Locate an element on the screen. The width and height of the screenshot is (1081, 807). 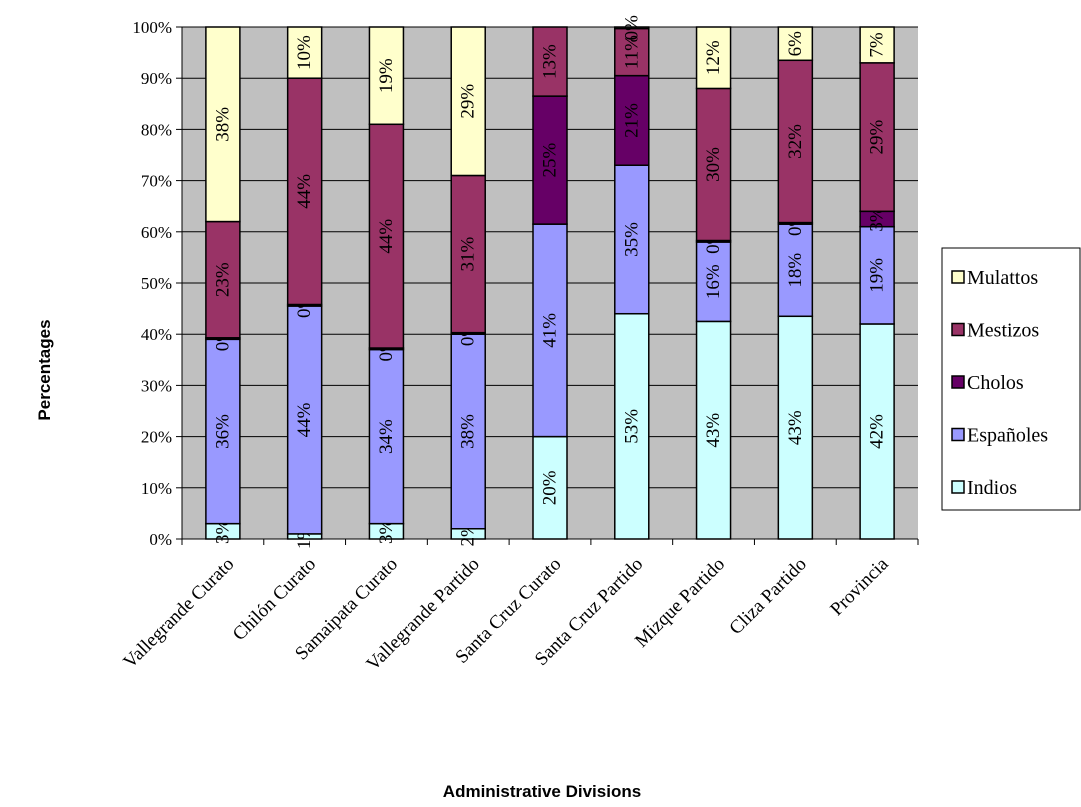
y-tick-label: 70% is located at coordinates (156, 181).